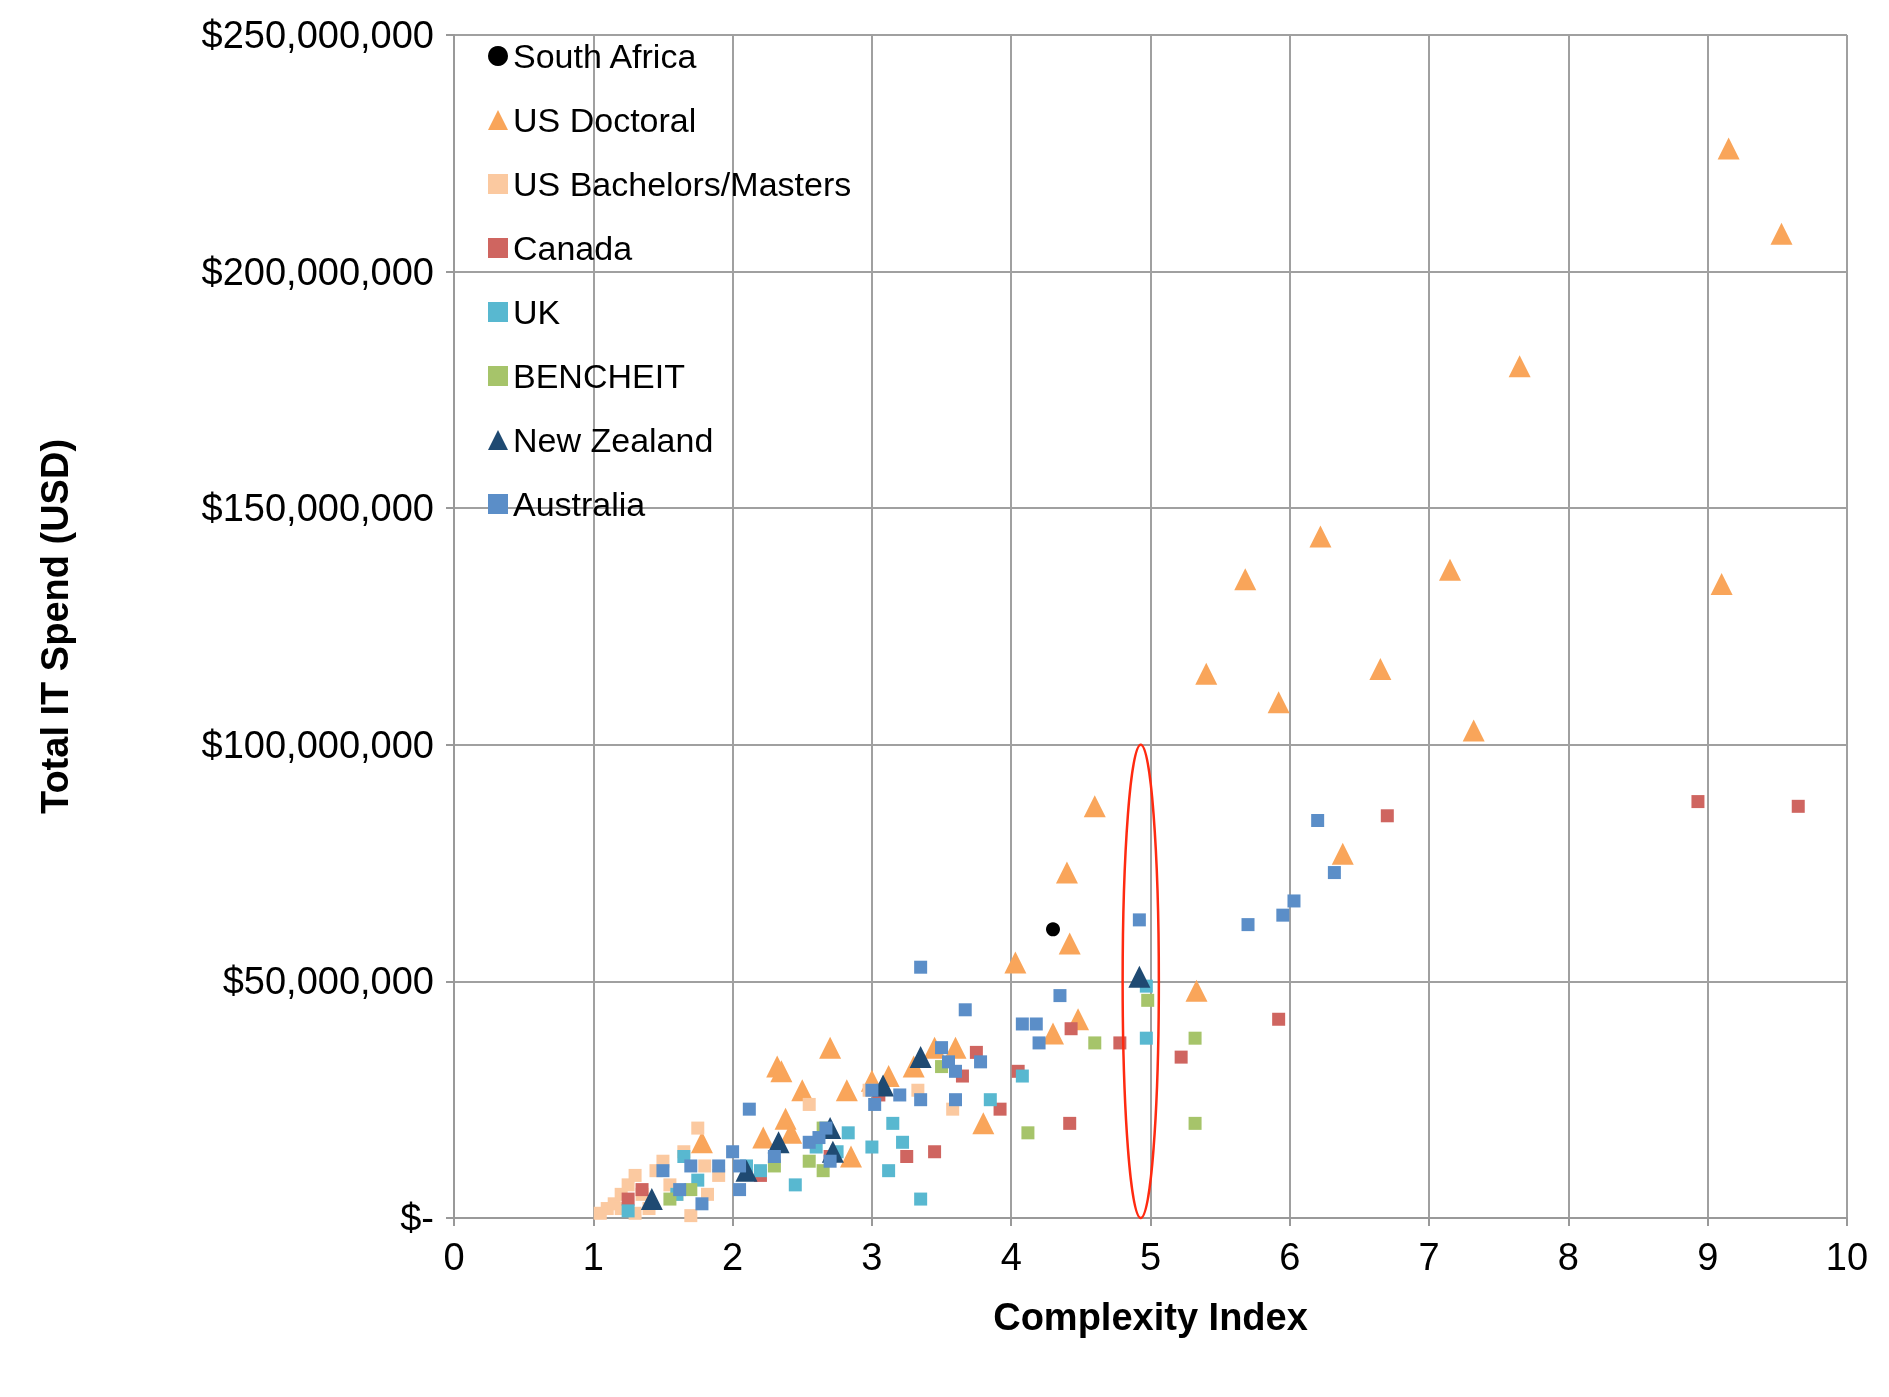 This screenshot has height=1397, width=1889. What do you see at coordinates (872, 1257) in the screenshot?
I see `x-tick-label: 3` at bounding box center [872, 1257].